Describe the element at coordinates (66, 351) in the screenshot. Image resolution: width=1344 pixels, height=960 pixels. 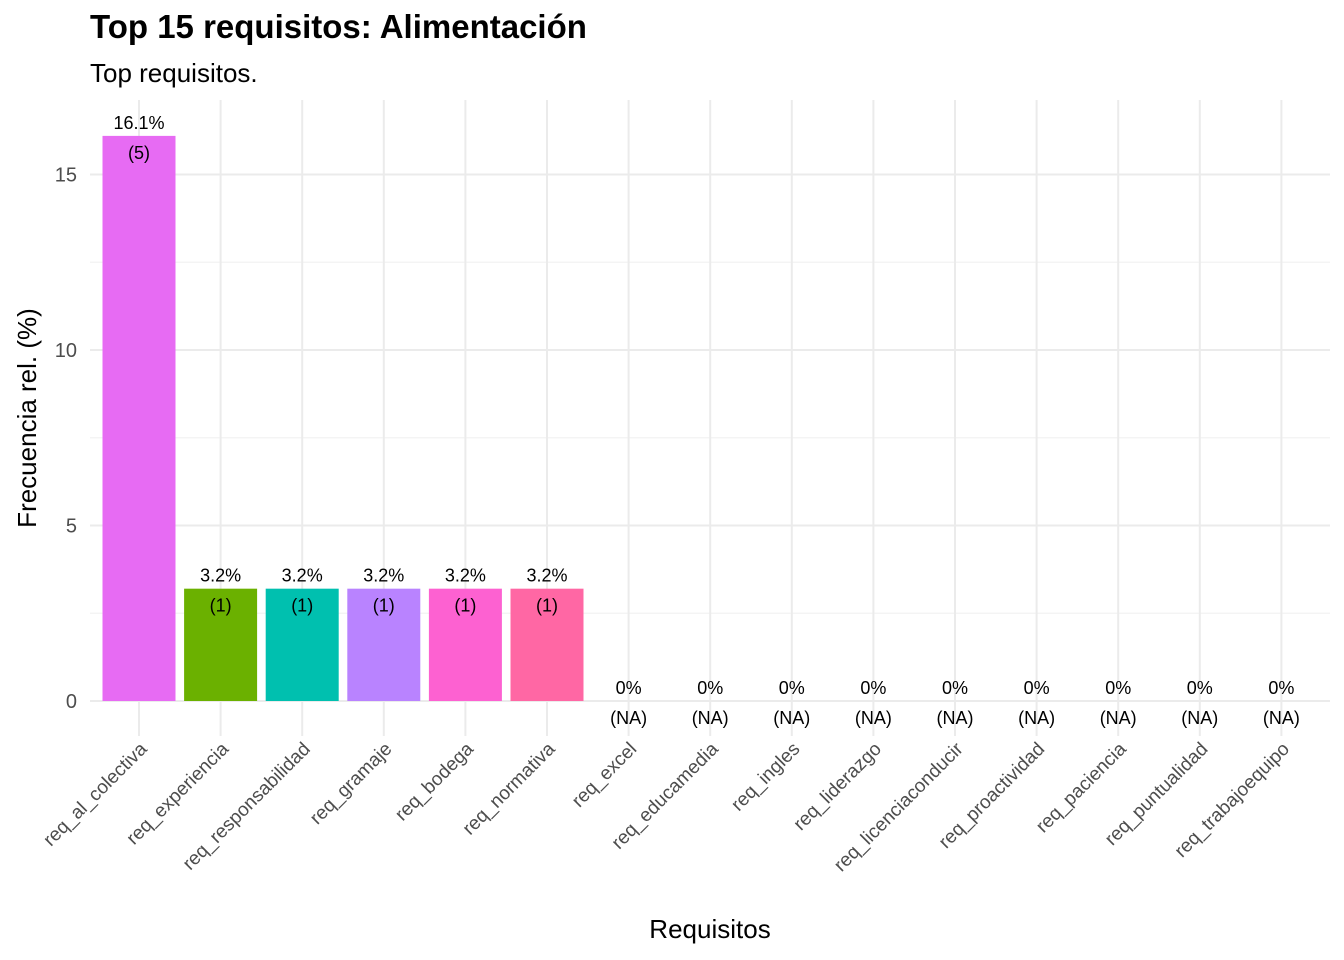
I see `y-tick-label: 10` at that location.